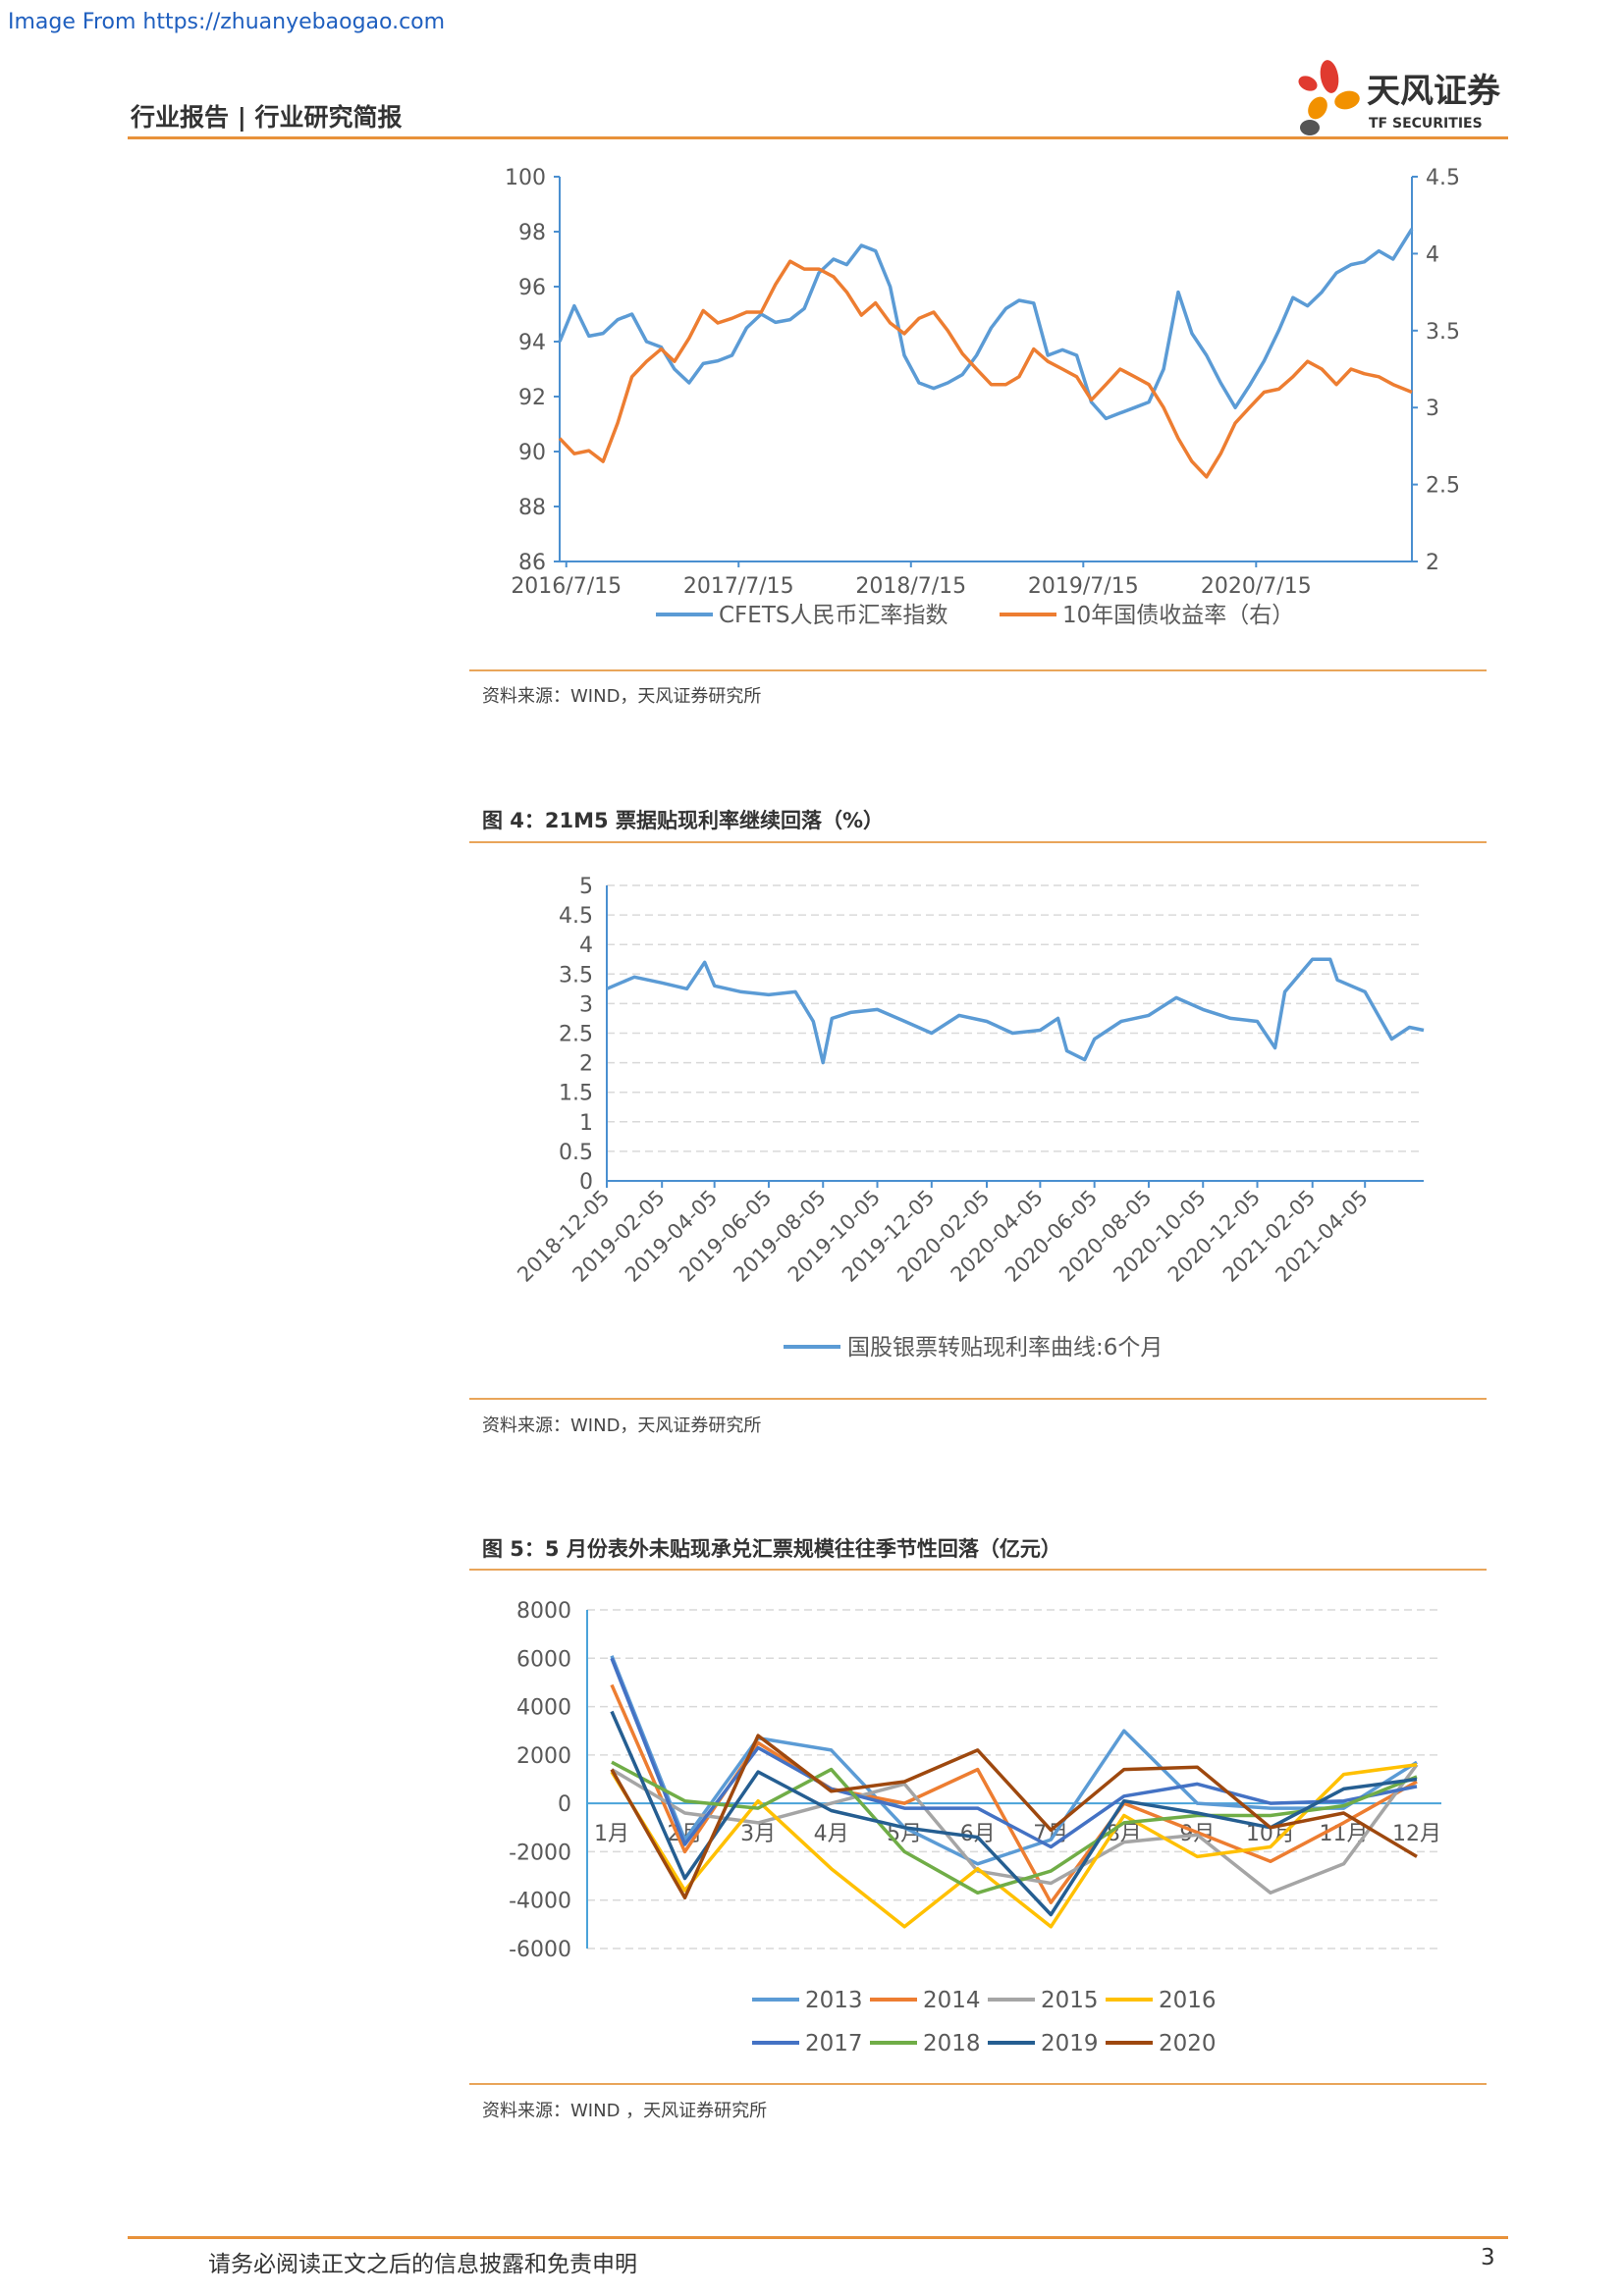  What do you see at coordinates (622, 1425) in the screenshot?
I see `figure4-source: 资料来源：WIND，天风证券研究所` at bounding box center [622, 1425].